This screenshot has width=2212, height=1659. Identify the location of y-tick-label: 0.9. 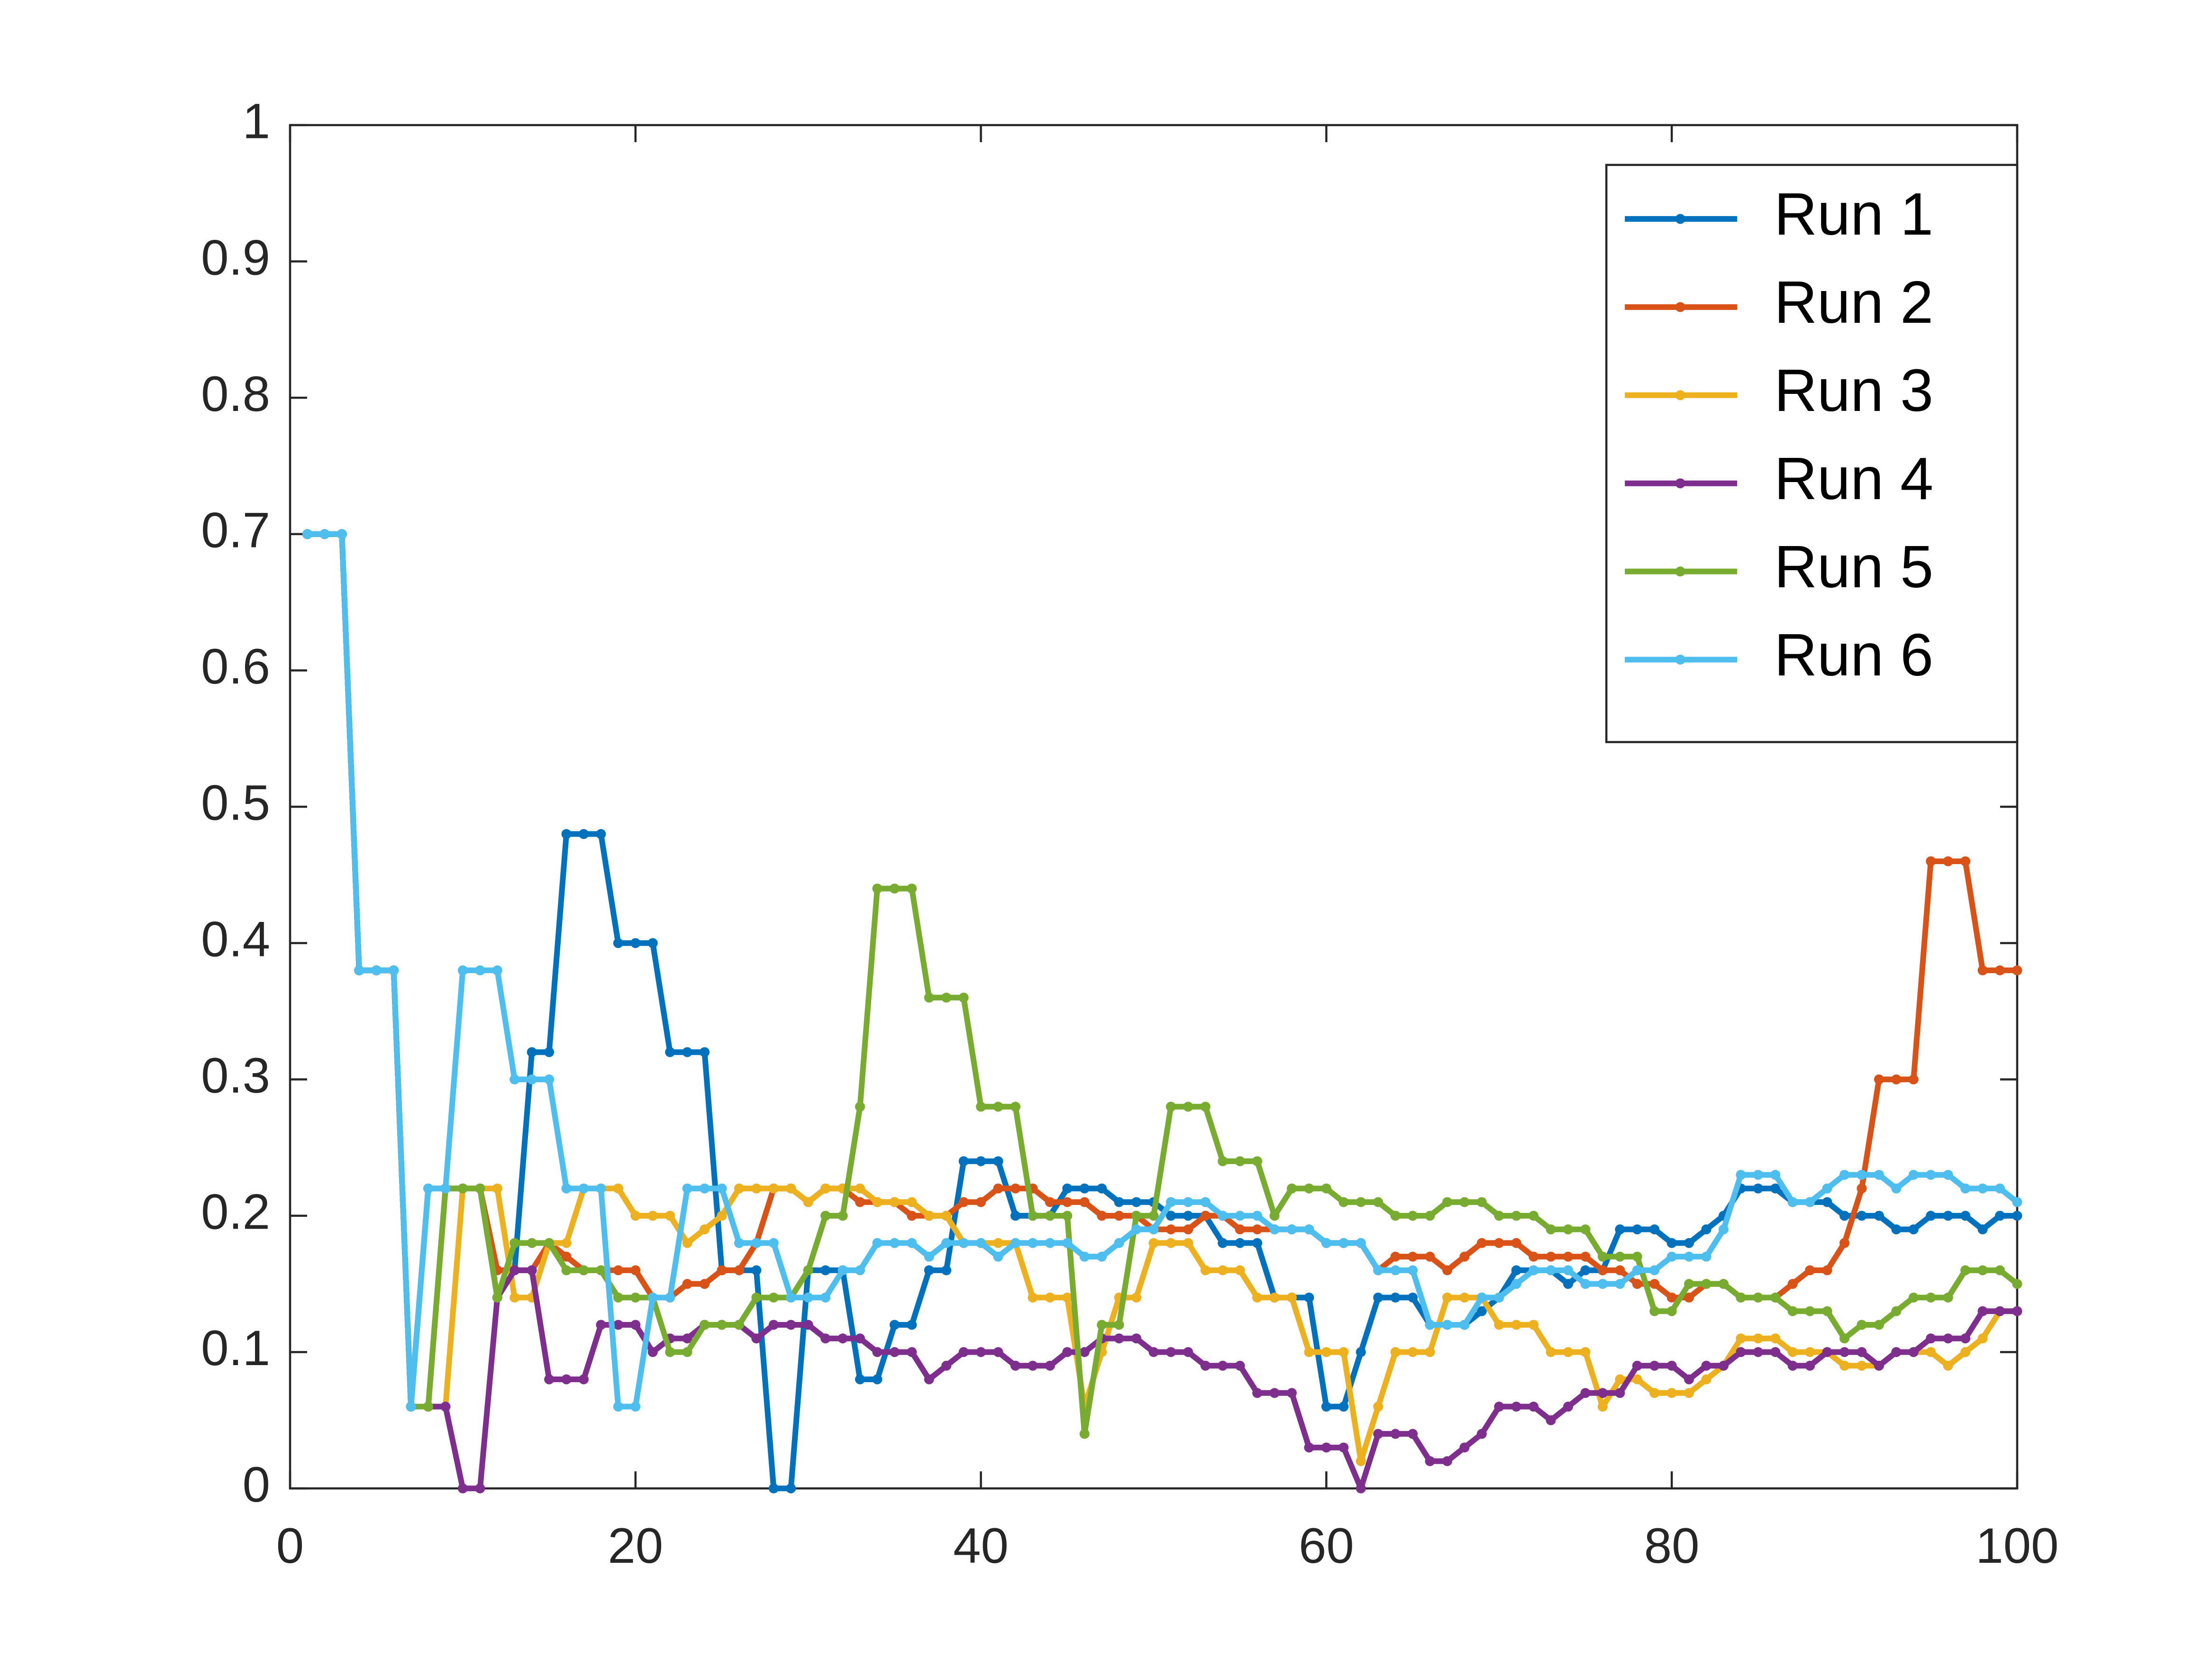
(235, 257).